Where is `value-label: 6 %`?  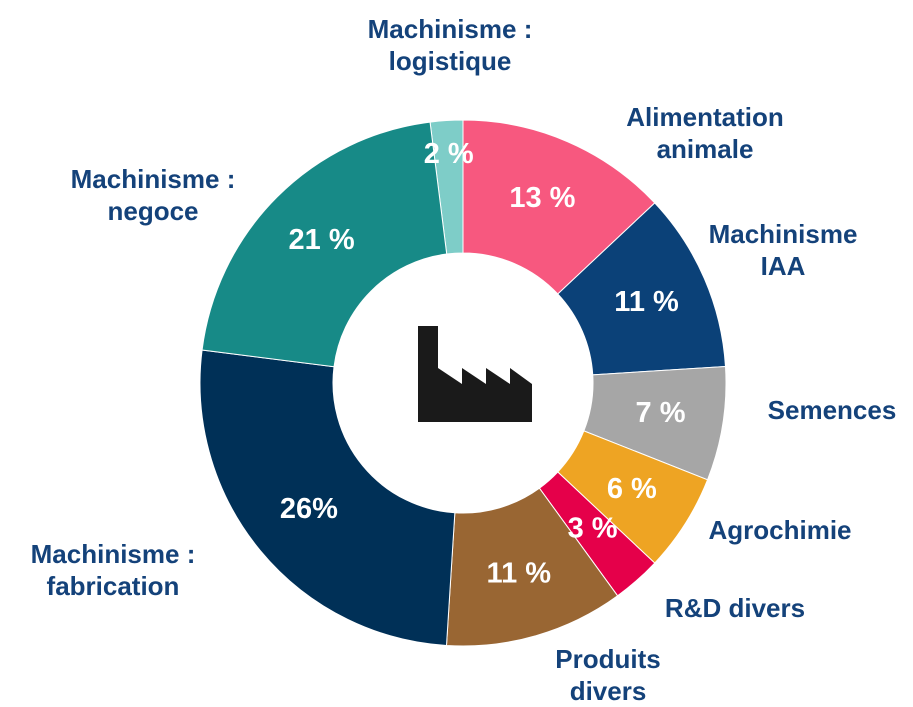
value-label: 6 % is located at coordinates (632, 489).